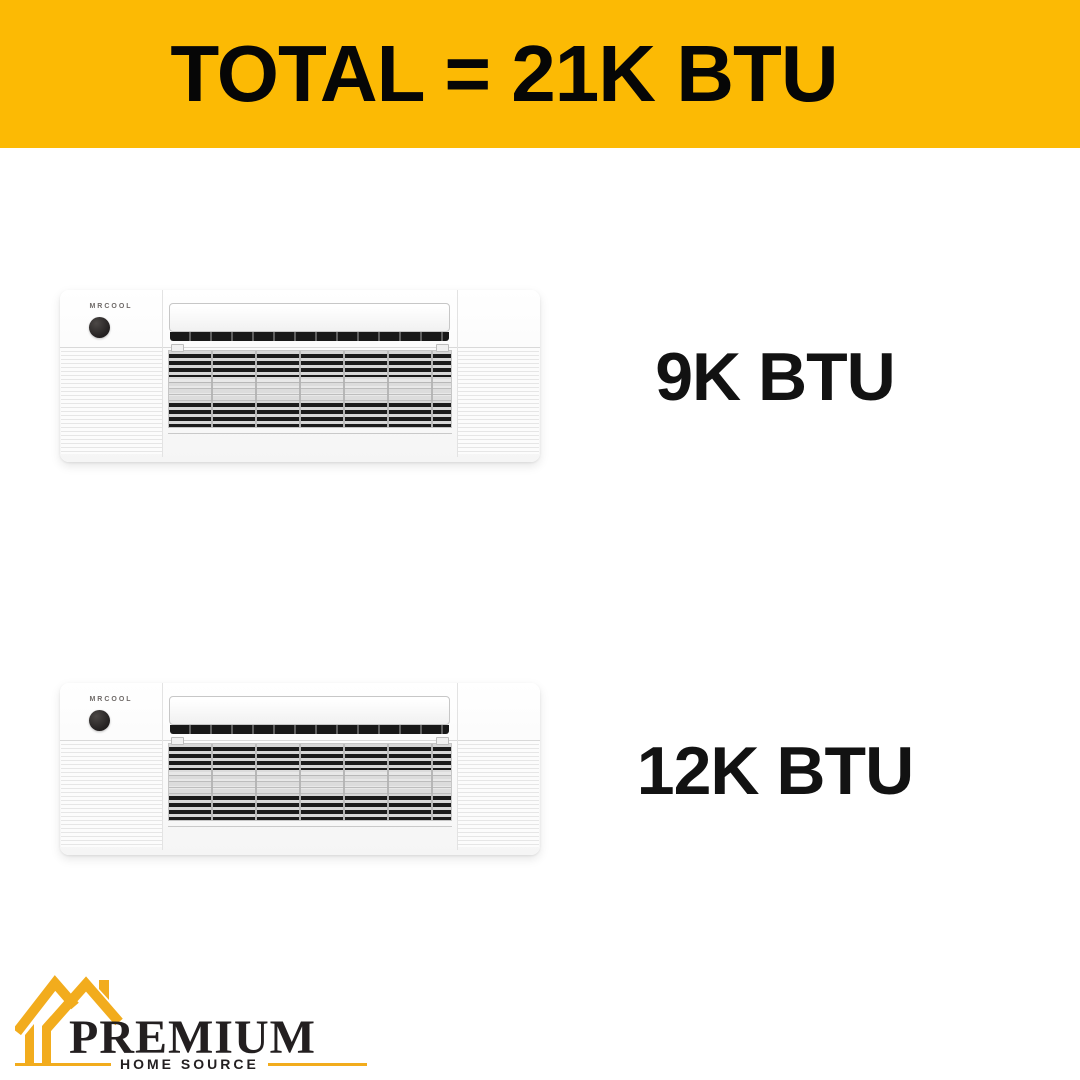  Describe the element at coordinates (775, 377) in the screenshot. I see `btu-label-9k: 9K BTU` at that location.